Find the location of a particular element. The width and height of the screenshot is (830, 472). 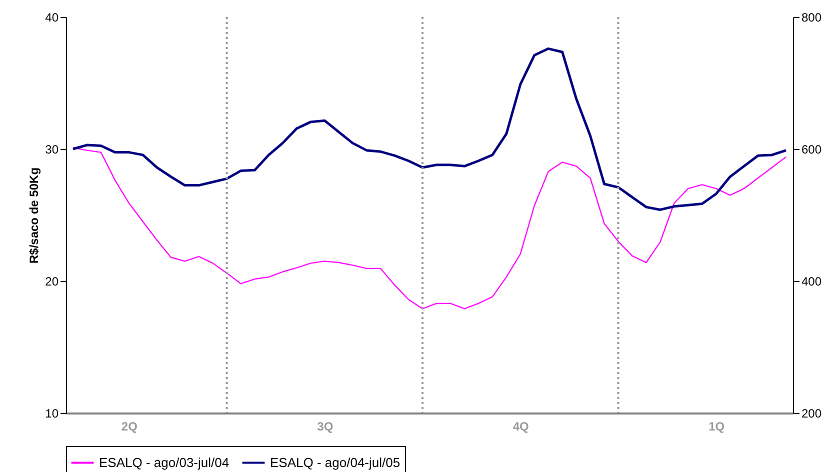

y-axis-title: R$/saco de 50Kg is located at coordinates (34, 215).